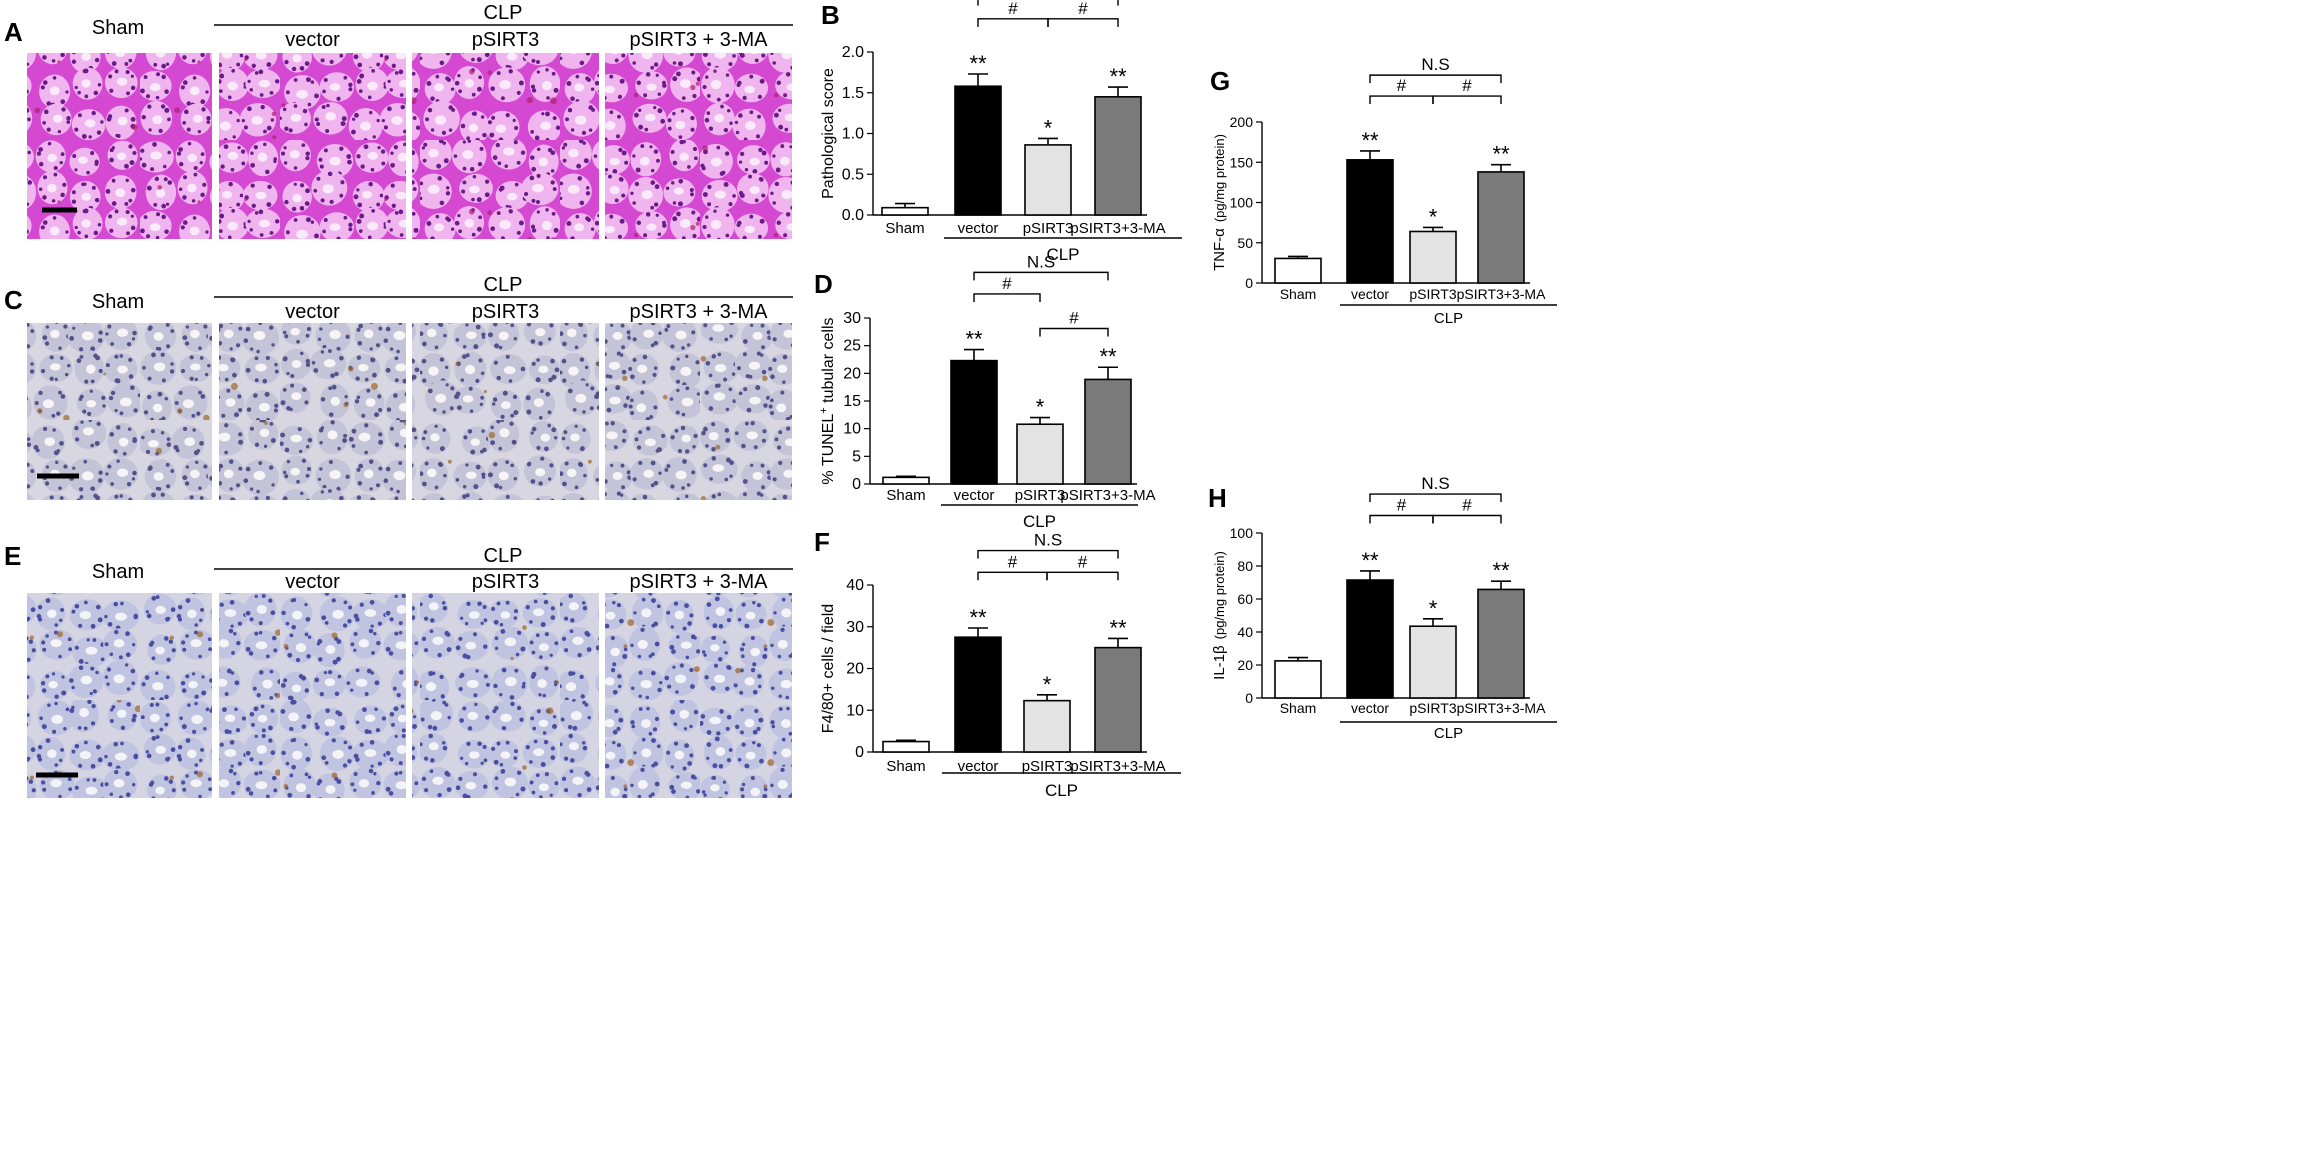 The height and width of the screenshot is (1175, 2305). I want to click on y-axis-label: Pathological score, so click(828, 133).